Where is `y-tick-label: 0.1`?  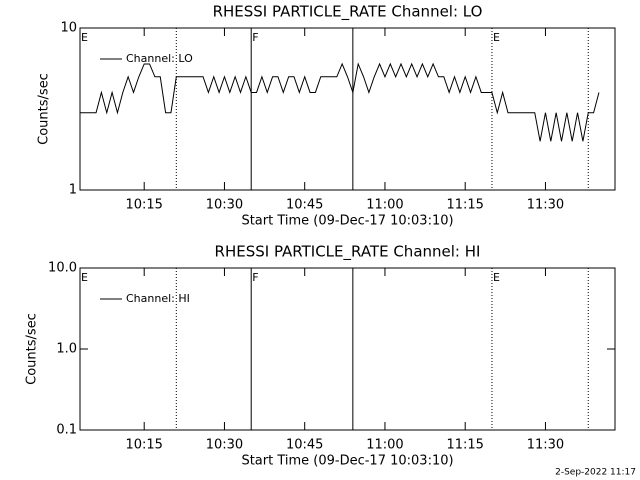 y-tick-label: 0.1 is located at coordinates (66, 430).